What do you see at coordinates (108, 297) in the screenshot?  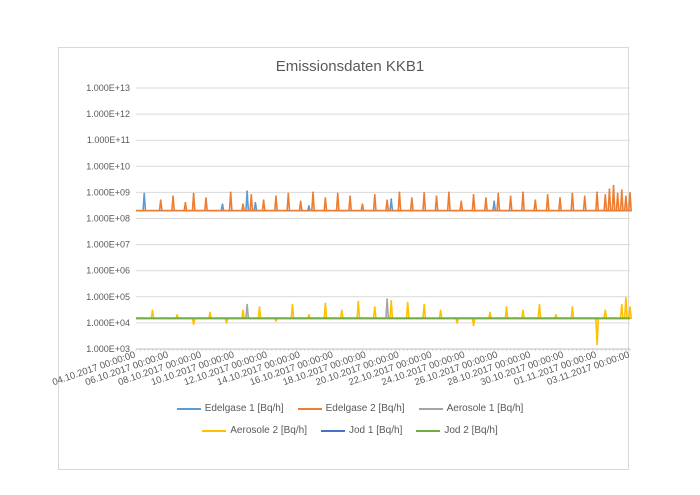 I see `y-tick-label: 1.000E+05` at bounding box center [108, 297].